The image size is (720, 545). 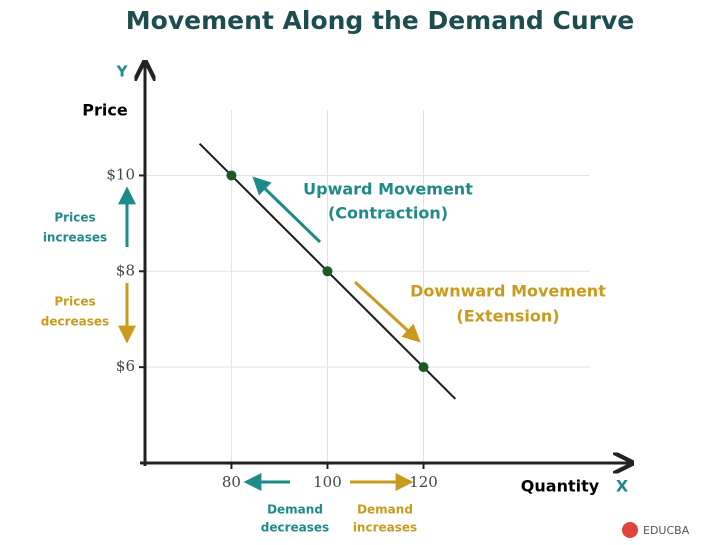 I want to click on x-tick-label: 120, so click(x=423, y=482).